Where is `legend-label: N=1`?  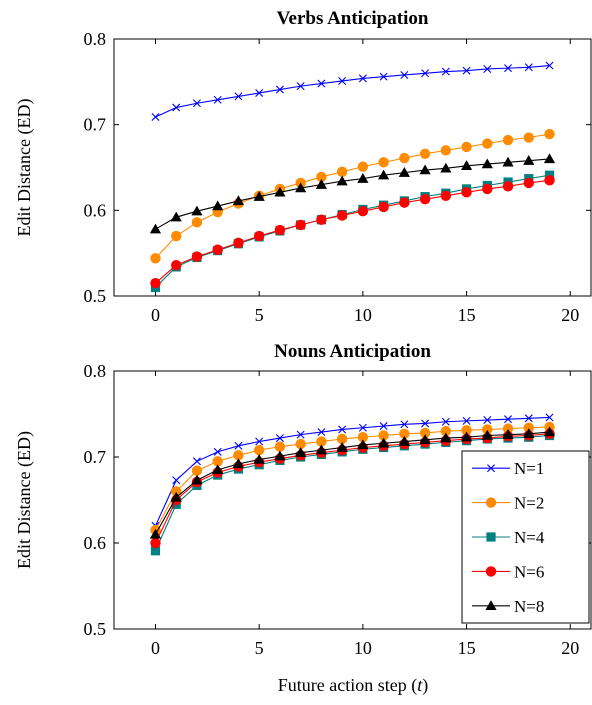
legend-label: N=1 is located at coordinates (529, 468).